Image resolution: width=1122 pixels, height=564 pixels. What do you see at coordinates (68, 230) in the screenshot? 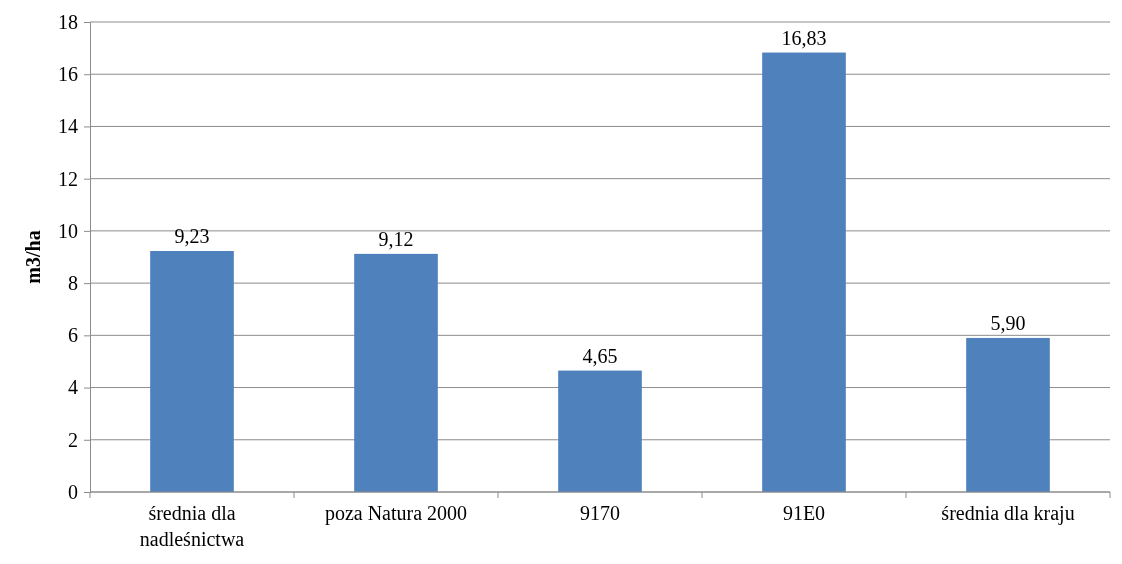
I see `y-tick-label: 10` at bounding box center [68, 230].